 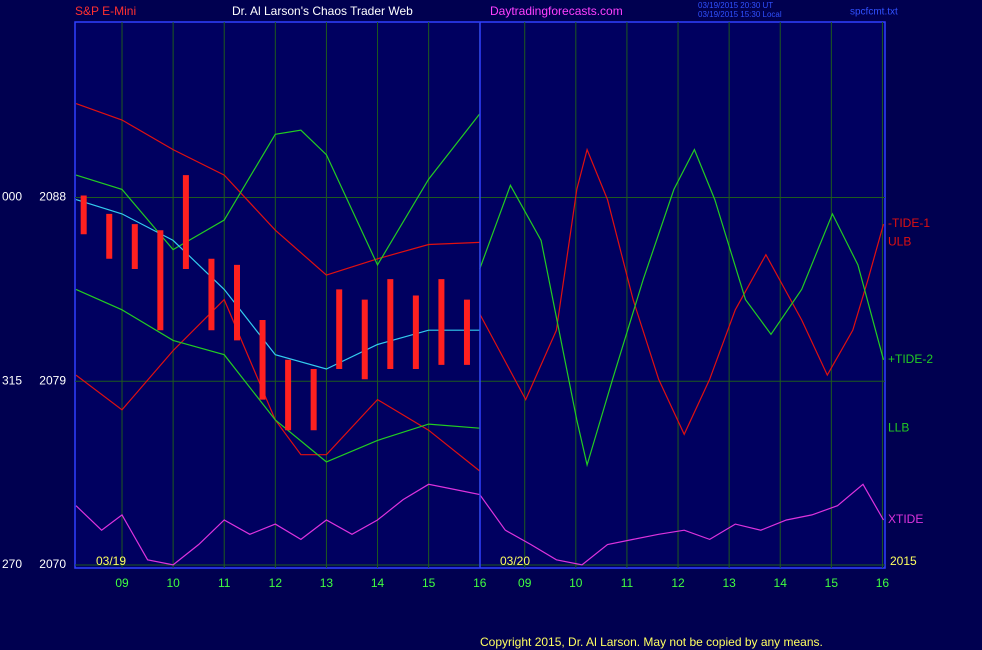 What do you see at coordinates (105, 11) in the screenshot?
I see `symbol: S&P E-Mini` at bounding box center [105, 11].